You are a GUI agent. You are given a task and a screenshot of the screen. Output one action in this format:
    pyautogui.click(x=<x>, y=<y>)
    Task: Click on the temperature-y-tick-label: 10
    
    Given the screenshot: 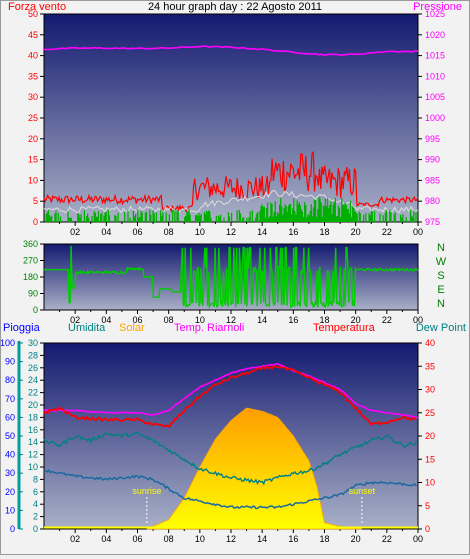 What is the action you would take?
    pyautogui.click(x=430, y=483)
    